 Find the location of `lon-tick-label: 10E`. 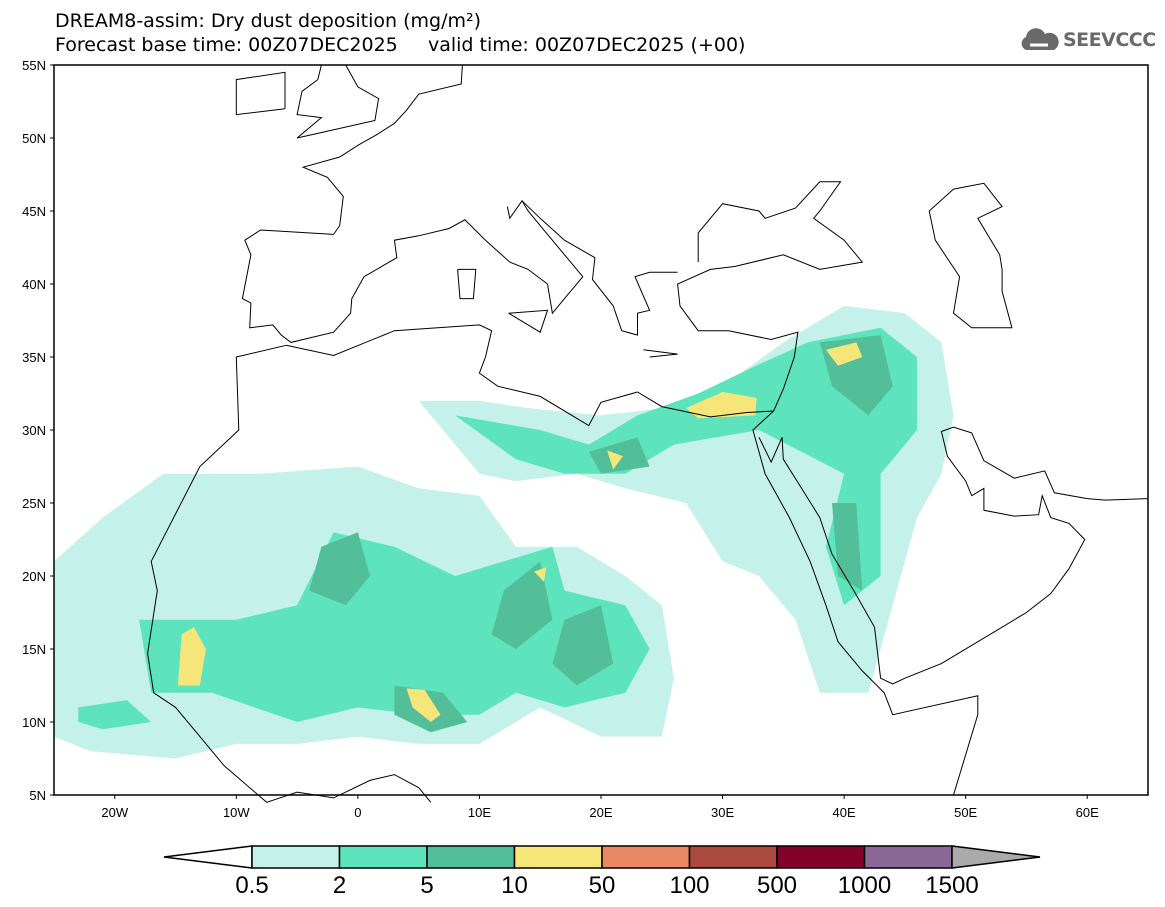

lon-tick-label: 10E is located at coordinates (479, 812).